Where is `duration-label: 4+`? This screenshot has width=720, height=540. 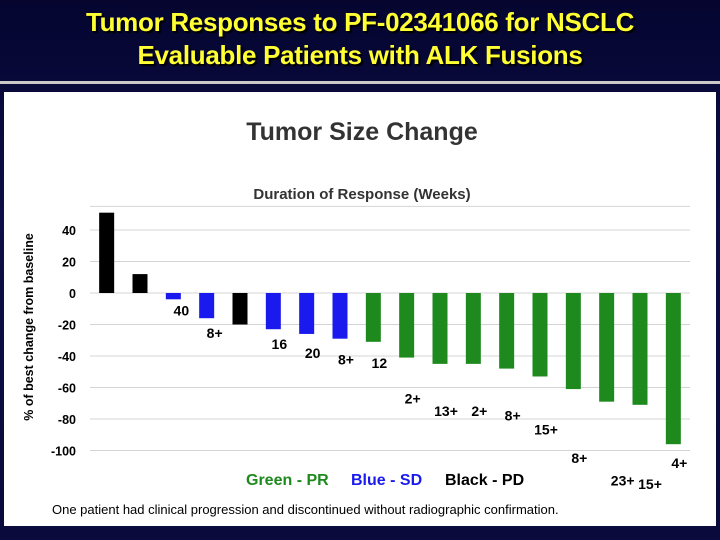 duration-label: 4+ is located at coordinates (679, 463).